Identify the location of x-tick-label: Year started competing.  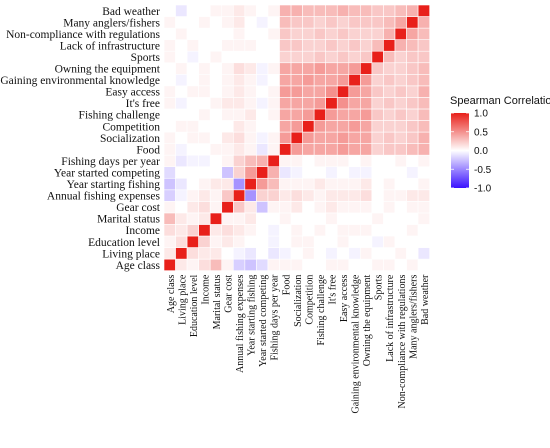
(263, 321).